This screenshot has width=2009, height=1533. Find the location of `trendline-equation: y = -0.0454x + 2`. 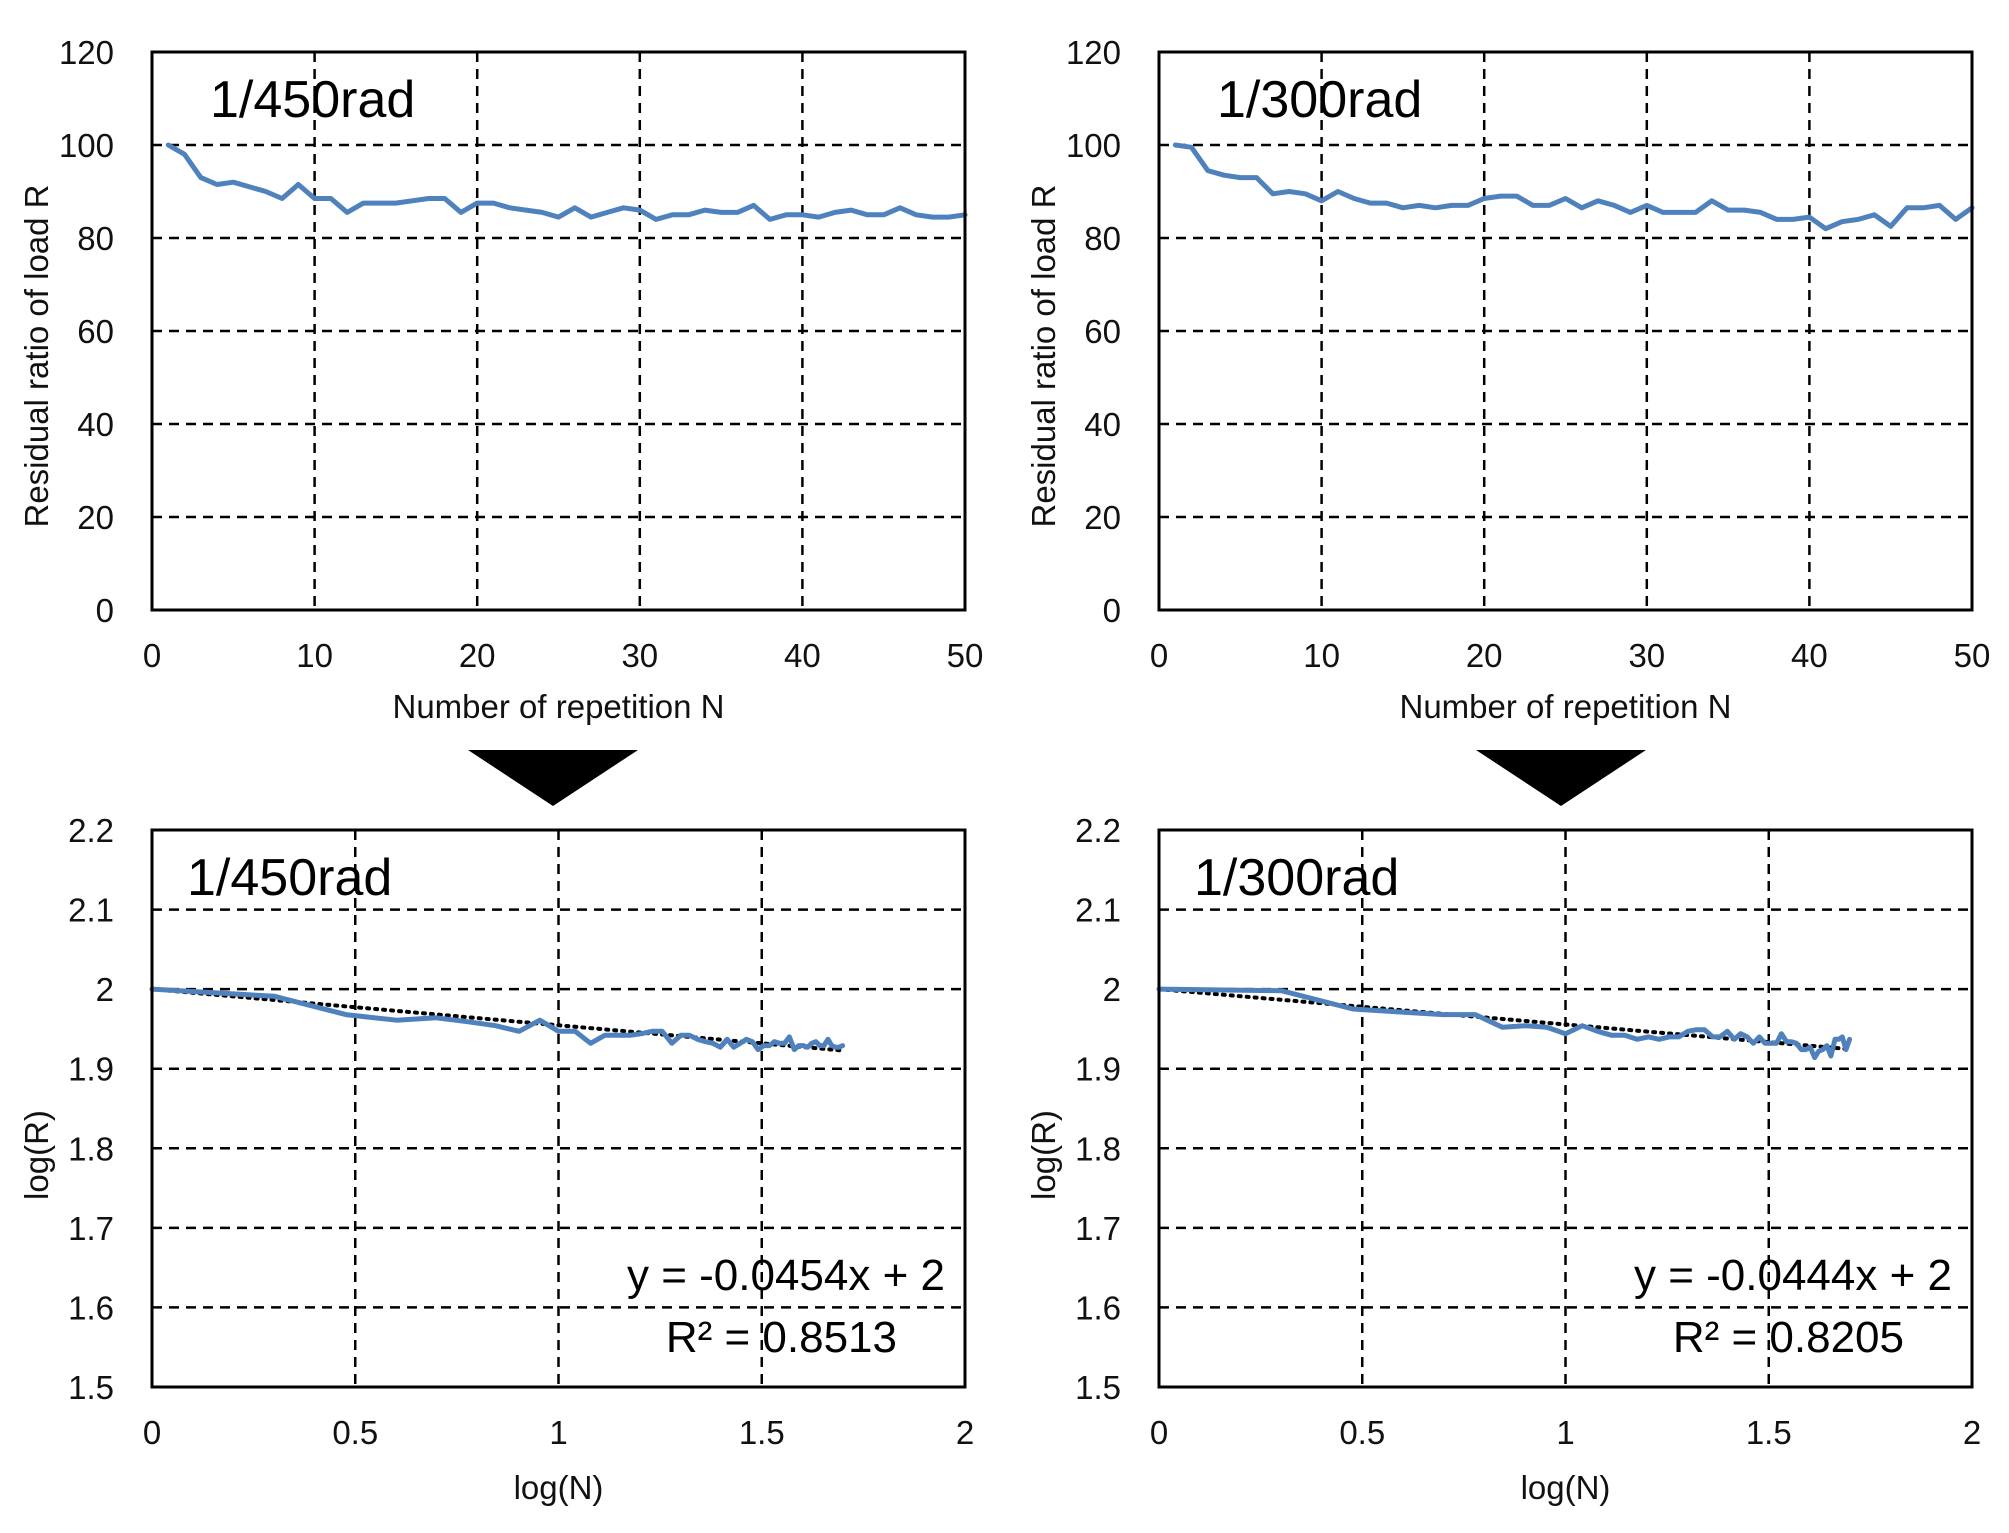

trendline-equation: y = -0.0454x + 2 is located at coordinates (786, 1275).